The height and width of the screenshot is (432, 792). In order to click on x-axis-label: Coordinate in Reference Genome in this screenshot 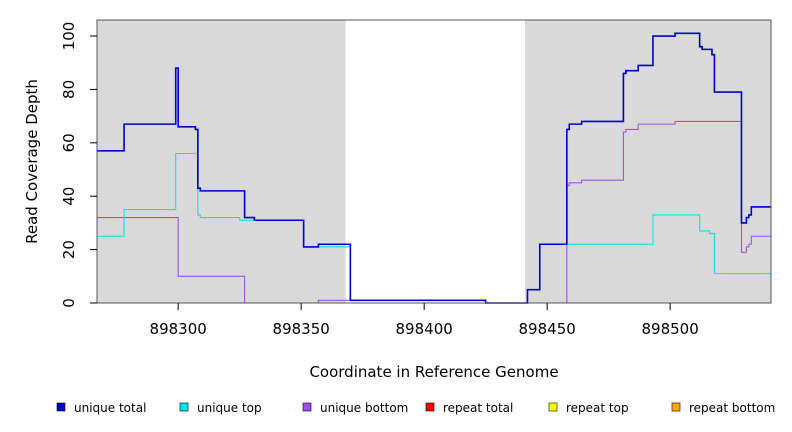, I will do `click(433, 372)`.